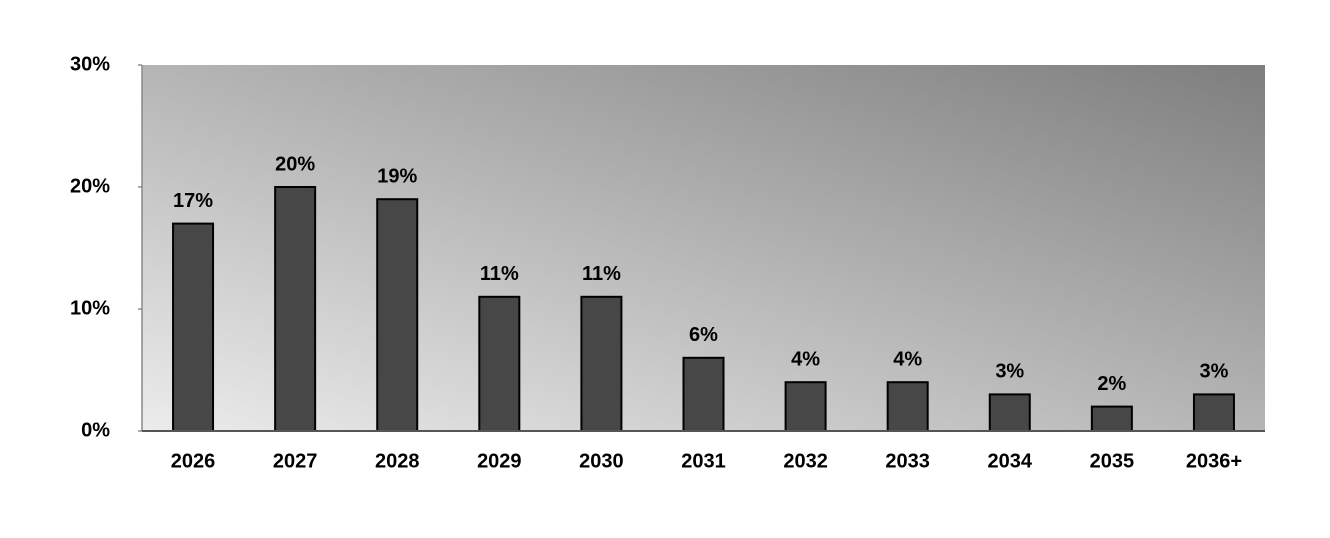 The image size is (1330, 538). Describe the element at coordinates (703, 461) in the screenshot. I see `x-tick-label: 2031` at that location.